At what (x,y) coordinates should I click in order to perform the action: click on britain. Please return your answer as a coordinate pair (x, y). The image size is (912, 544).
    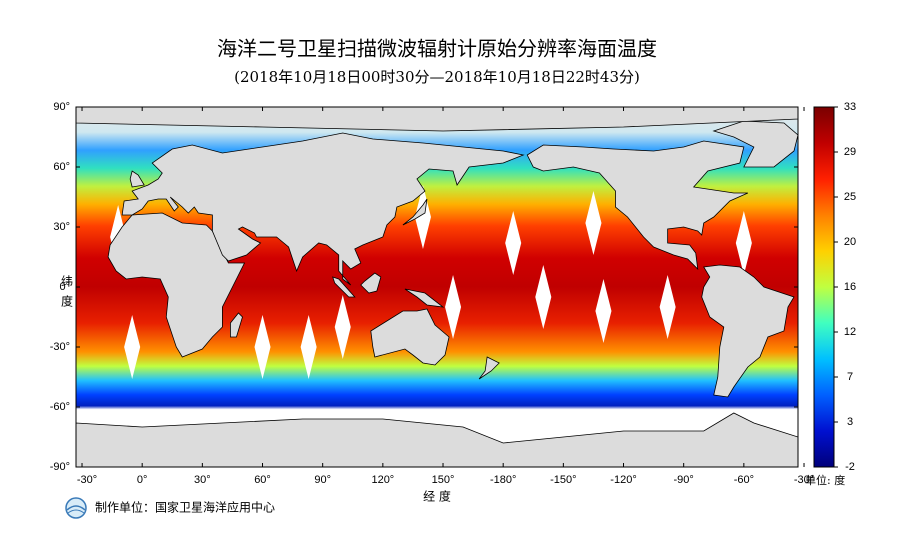
    Looking at the image, I should click on (137, 179).